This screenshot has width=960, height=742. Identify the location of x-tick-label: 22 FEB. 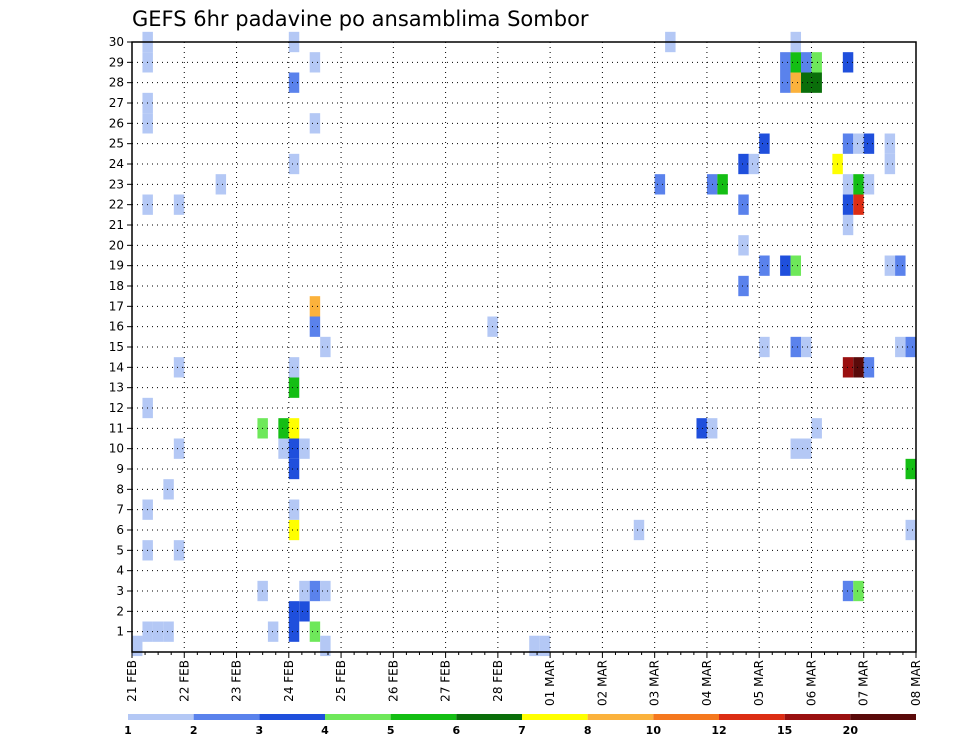
(184, 681).